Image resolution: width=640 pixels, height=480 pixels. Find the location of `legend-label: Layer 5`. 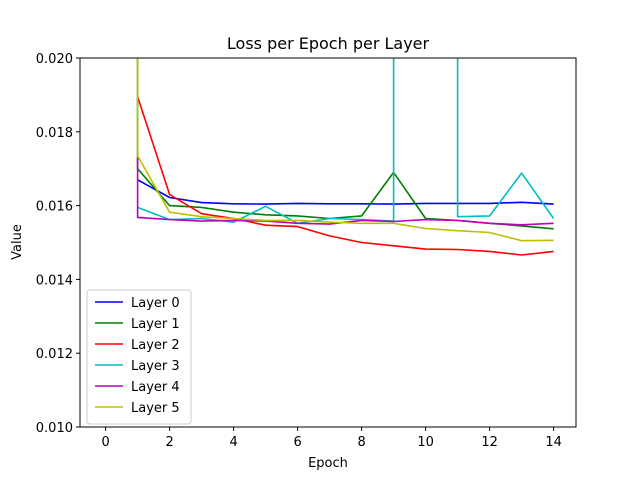

legend-label: Layer 5 is located at coordinates (155, 408).